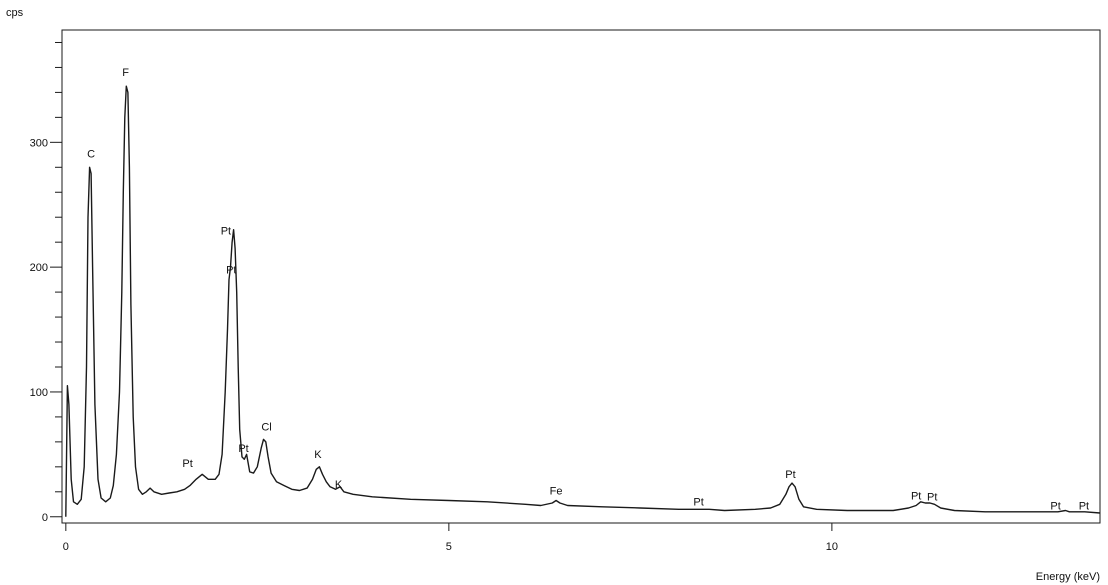  Describe the element at coordinates (449, 547) in the screenshot. I see `x-tick-label: 5` at that location.